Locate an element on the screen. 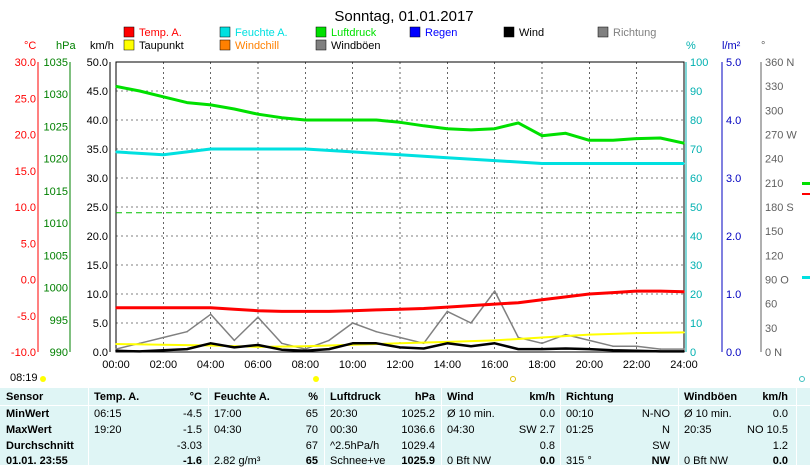  stats-row-cell: 65 is located at coordinates (311, 414).